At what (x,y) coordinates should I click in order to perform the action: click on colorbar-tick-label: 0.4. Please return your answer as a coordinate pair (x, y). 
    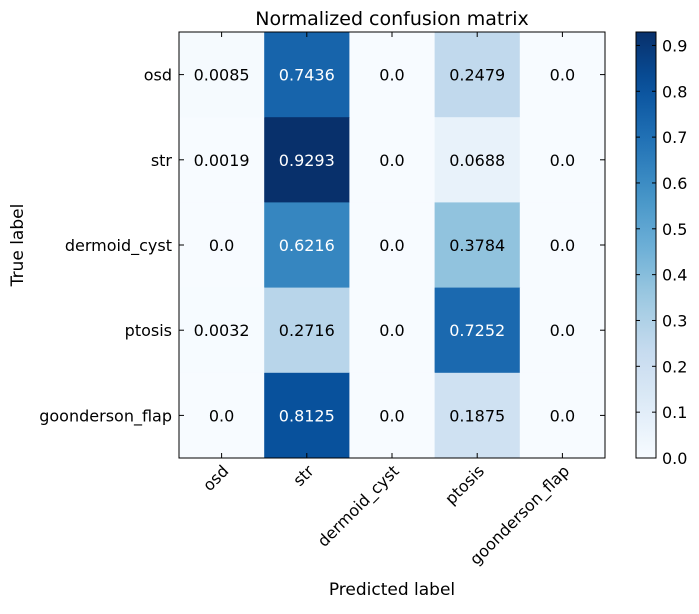
    Looking at the image, I should click on (674, 275).